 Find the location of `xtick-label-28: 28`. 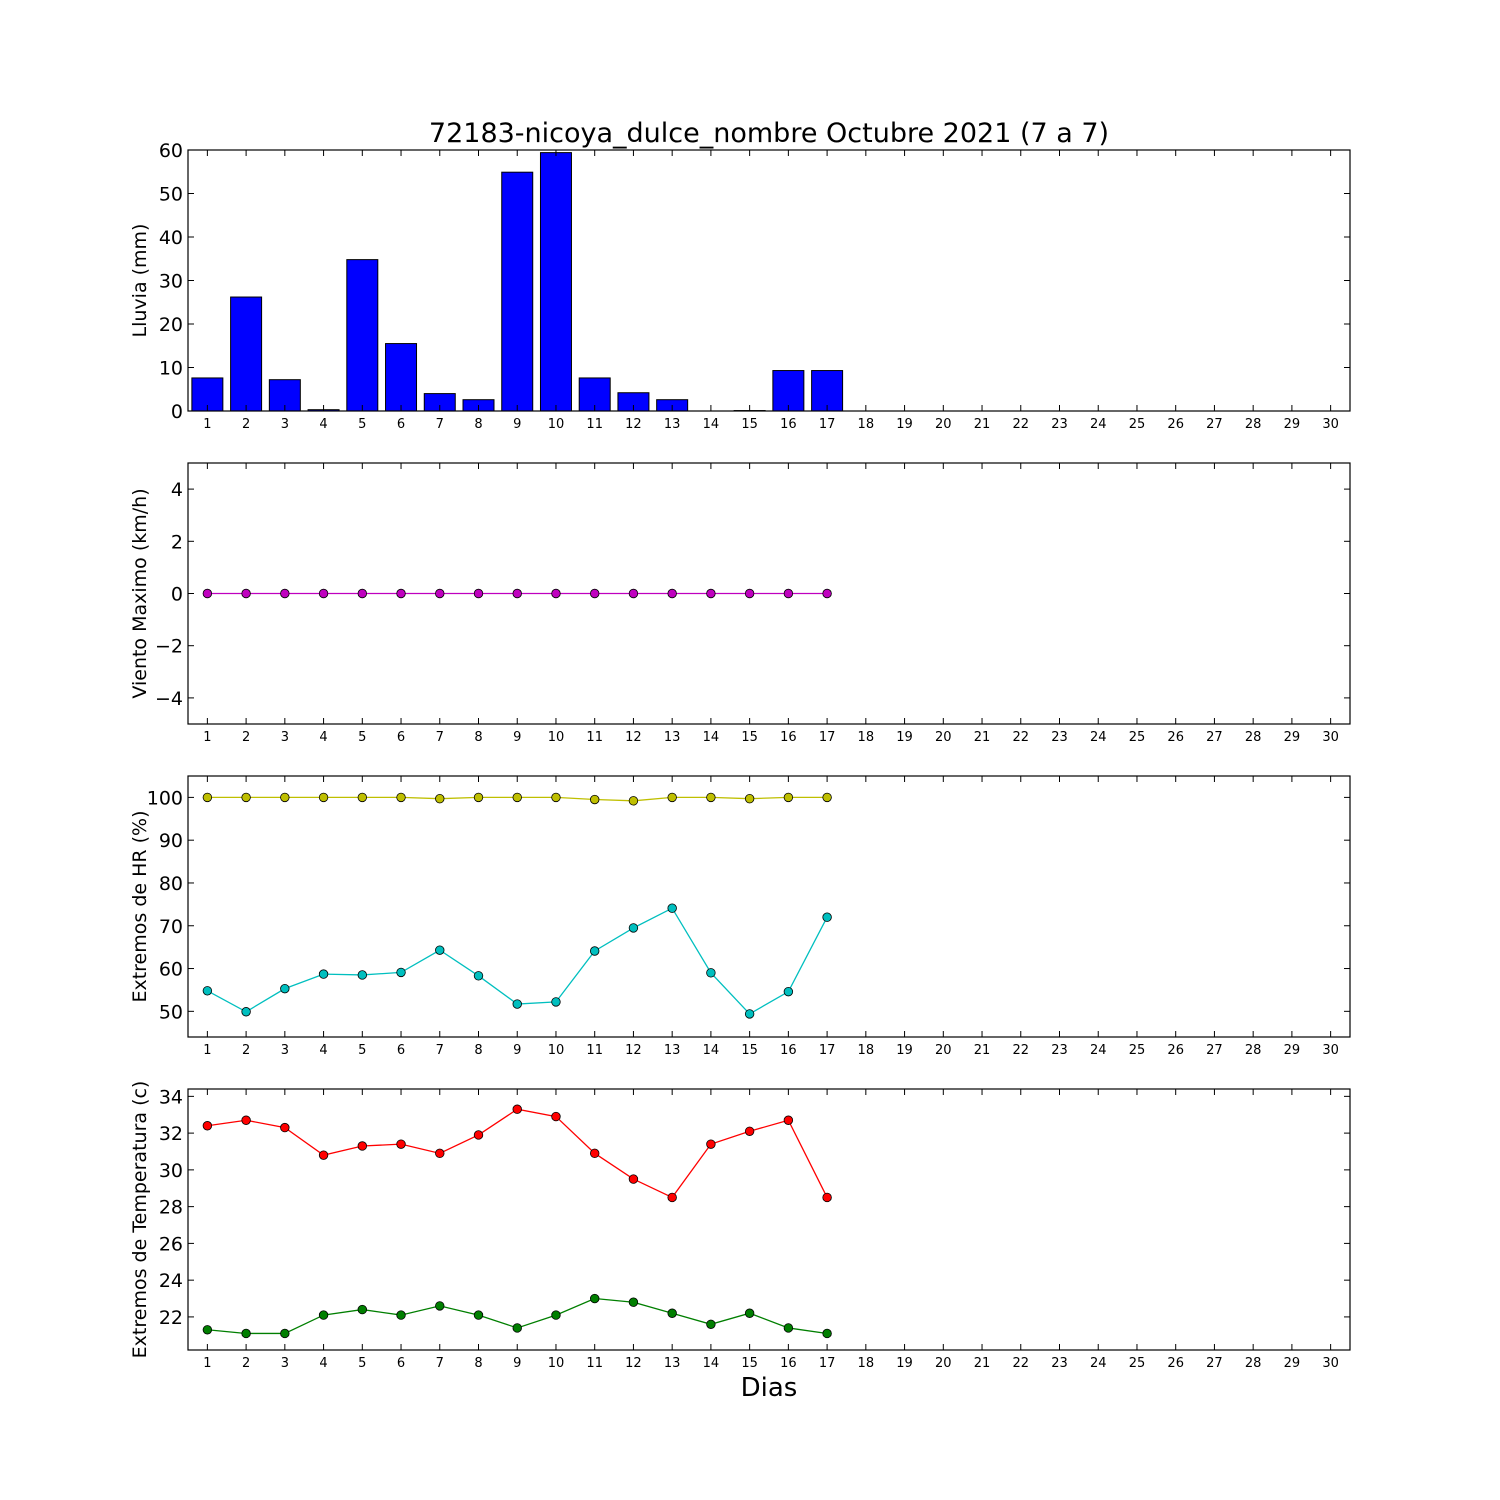

xtick-label-28: 28 is located at coordinates (1253, 1363).